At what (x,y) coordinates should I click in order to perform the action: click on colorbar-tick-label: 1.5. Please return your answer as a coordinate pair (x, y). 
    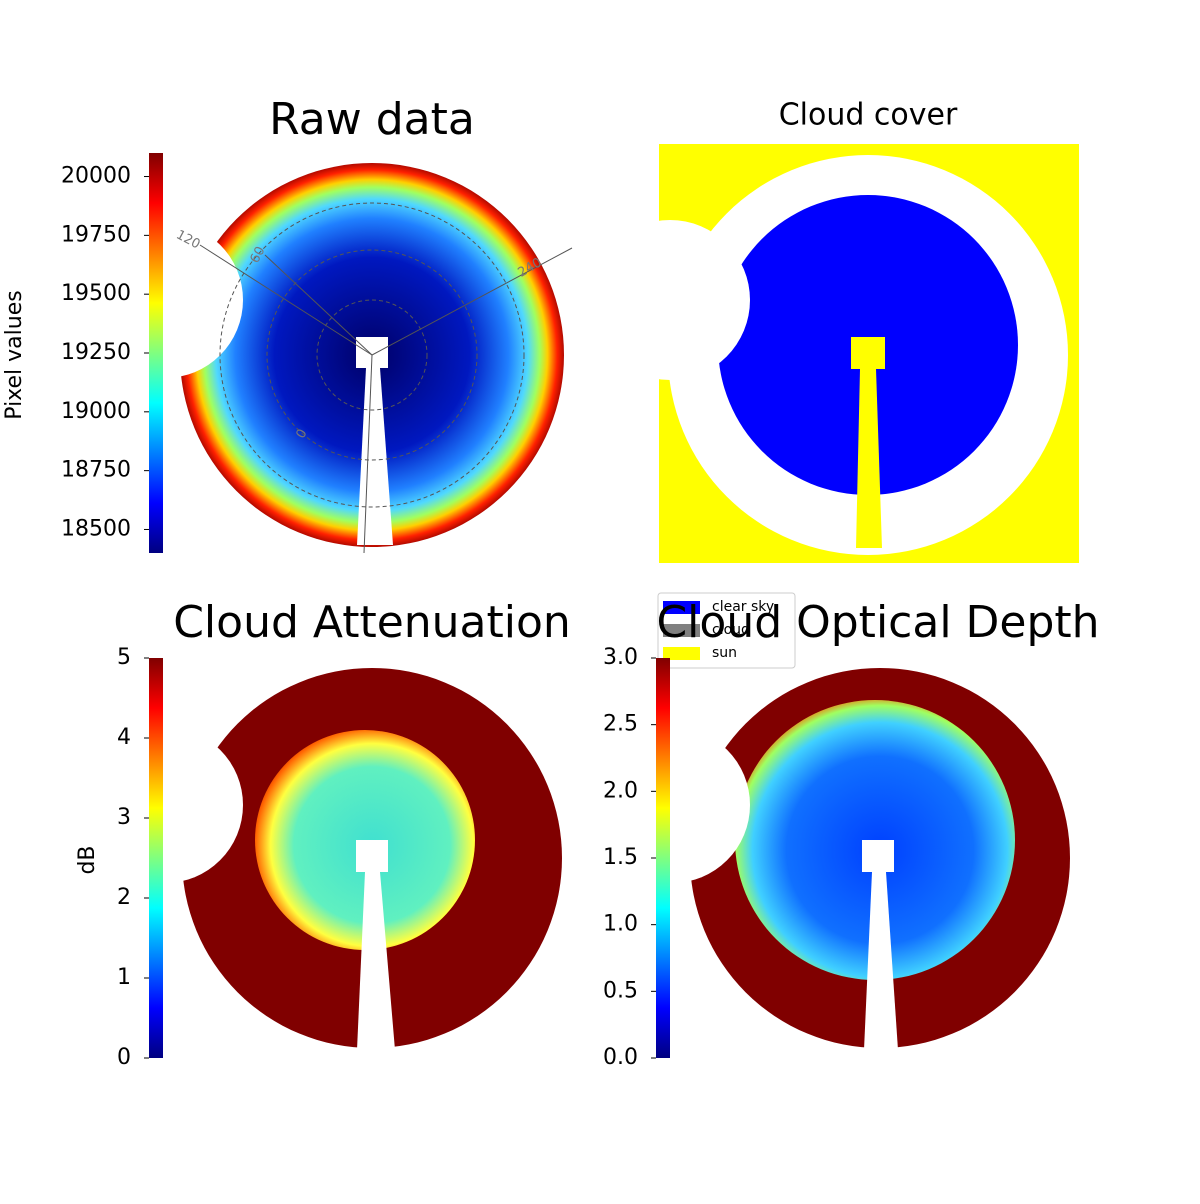
    Looking at the image, I should click on (620, 857).